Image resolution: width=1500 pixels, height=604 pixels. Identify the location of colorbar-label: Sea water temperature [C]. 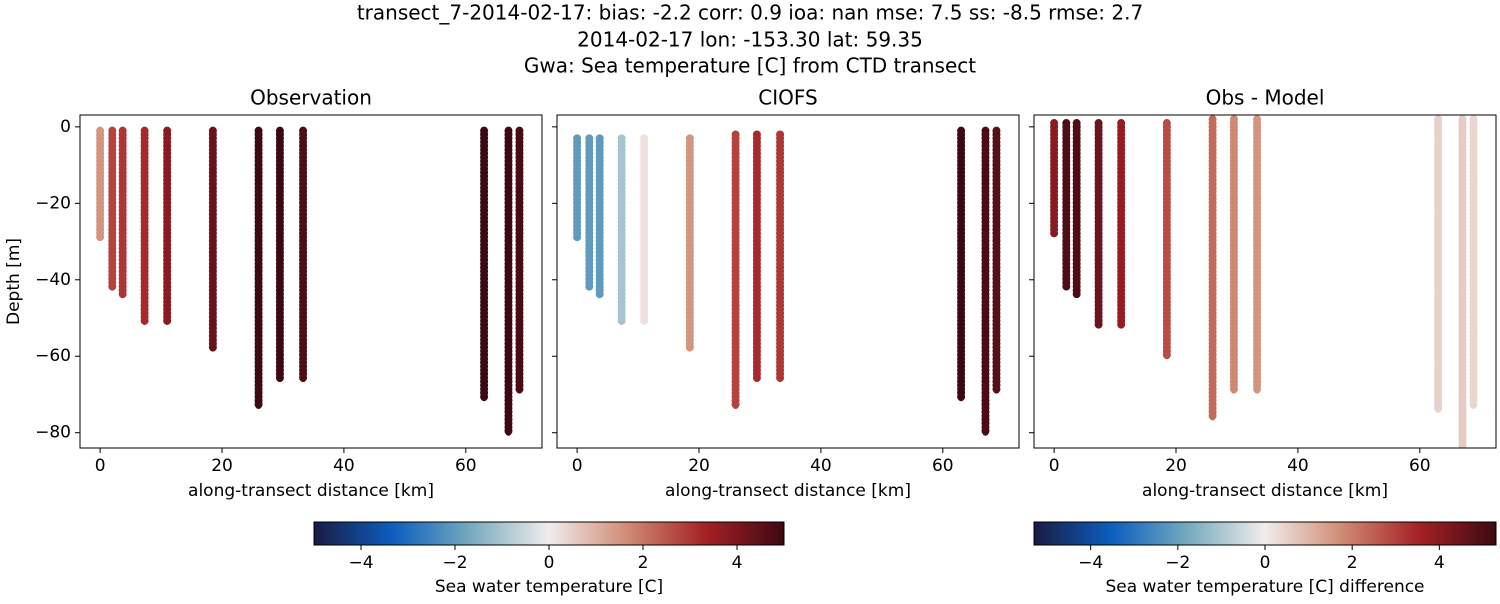
(549, 587).